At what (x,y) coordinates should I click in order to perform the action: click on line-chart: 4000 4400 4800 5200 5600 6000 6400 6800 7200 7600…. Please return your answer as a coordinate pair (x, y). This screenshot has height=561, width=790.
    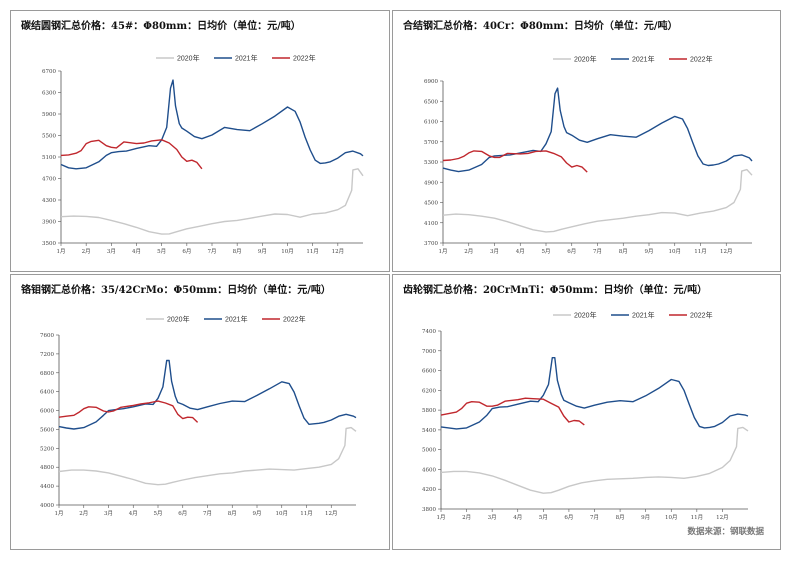
    Looking at the image, I should click on (198, 416).